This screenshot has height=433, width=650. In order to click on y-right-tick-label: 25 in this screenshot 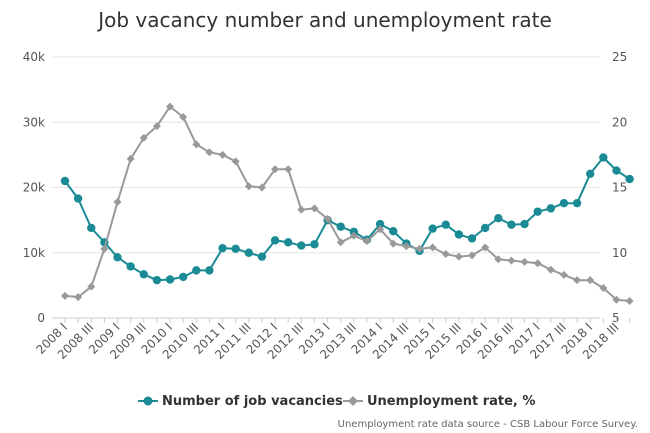, I will do `click(619, 57)`.